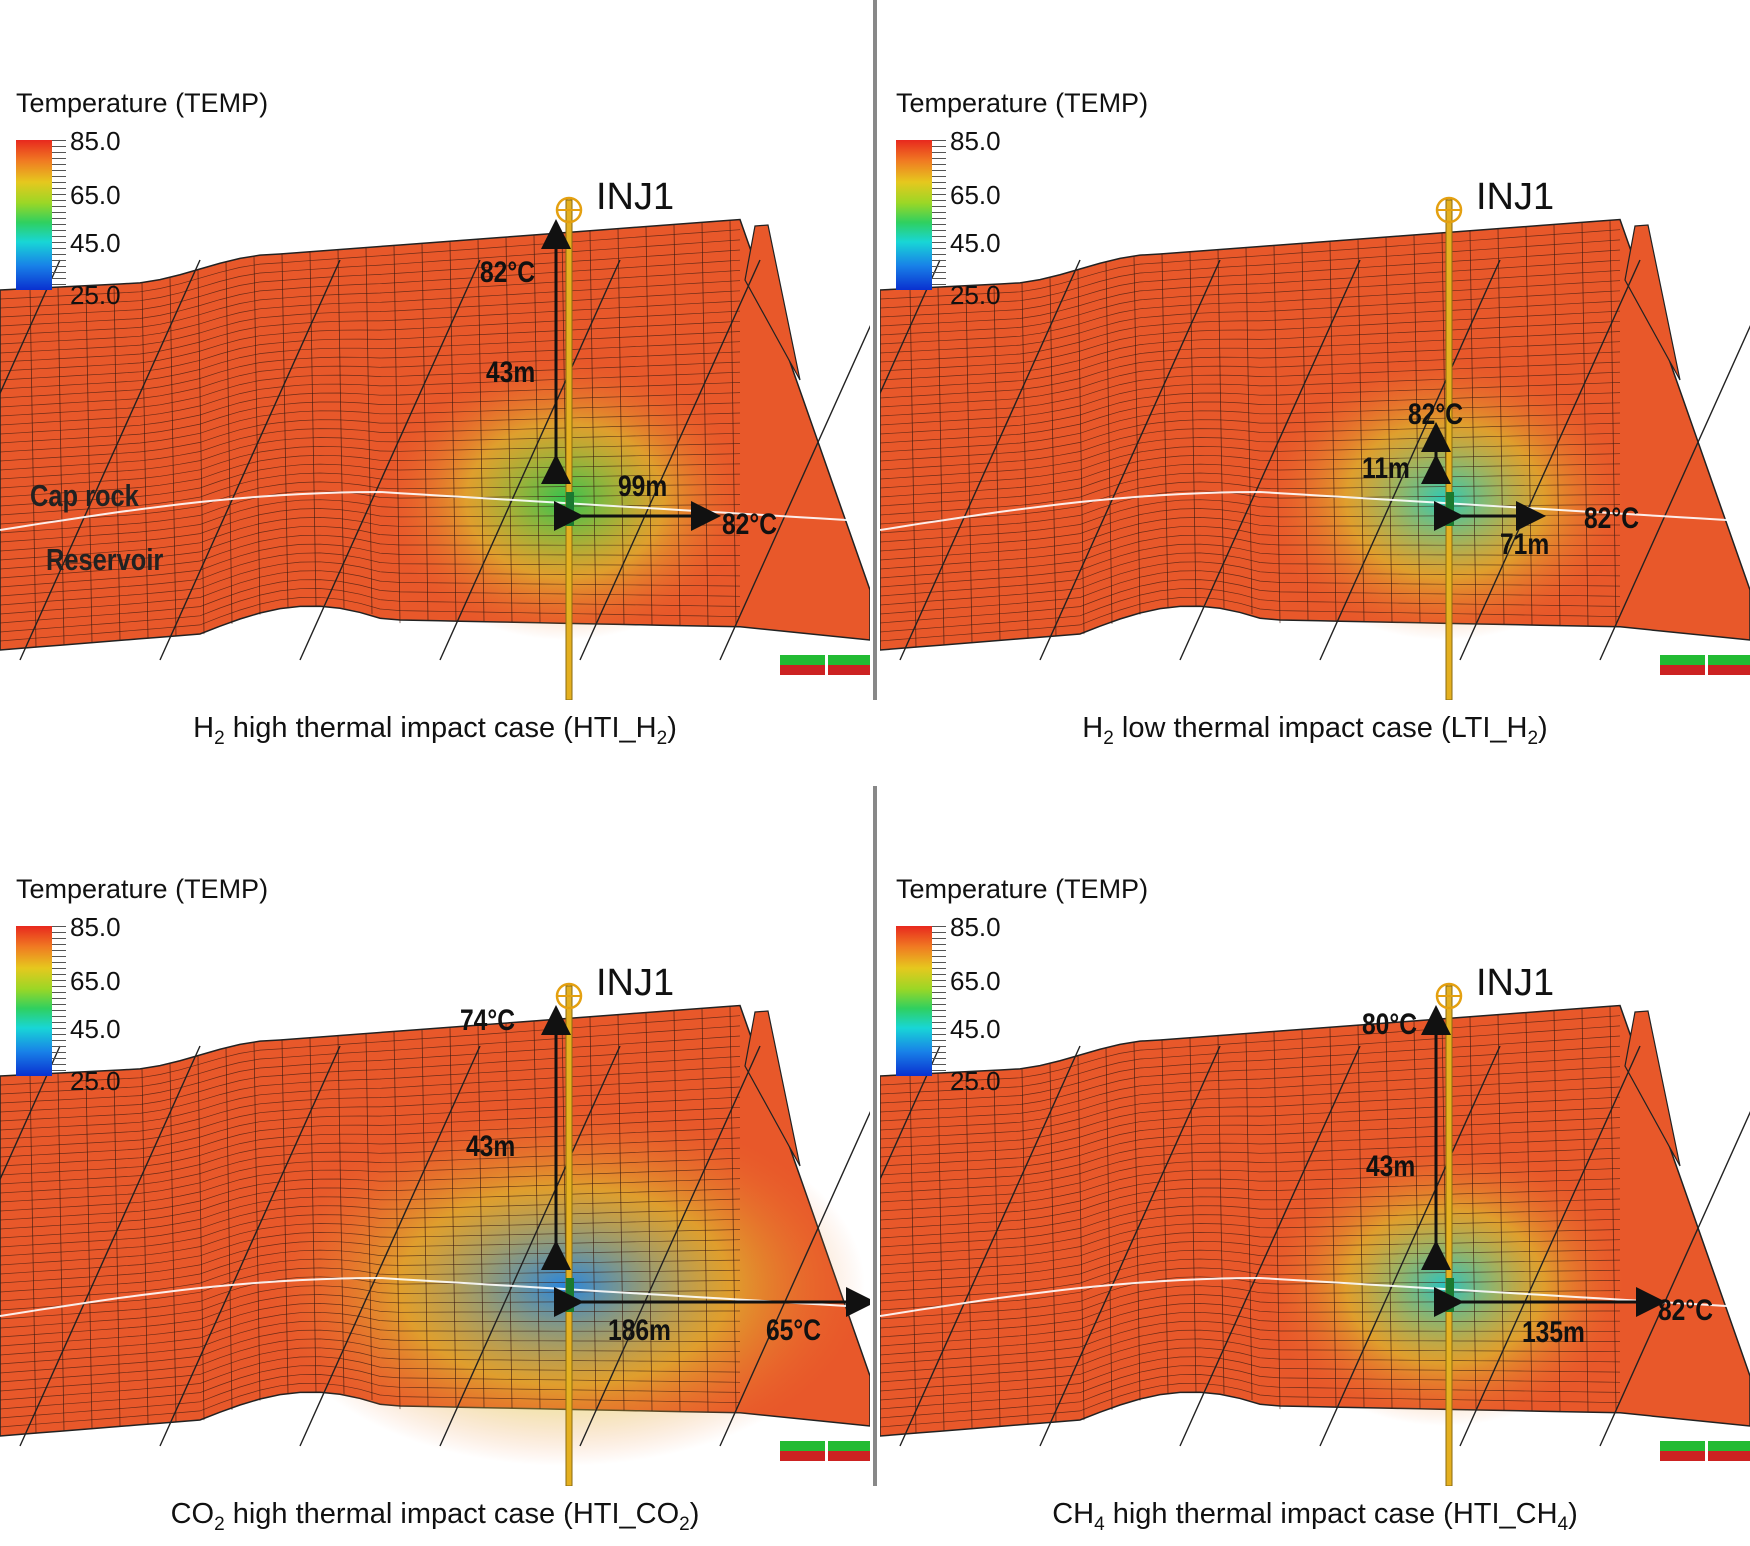 This screenshot has height=1546, width=1750. What do you see at coordinates (569, 449) in the screenshot?
I see `well-bore` at bounding box center [569, 449].